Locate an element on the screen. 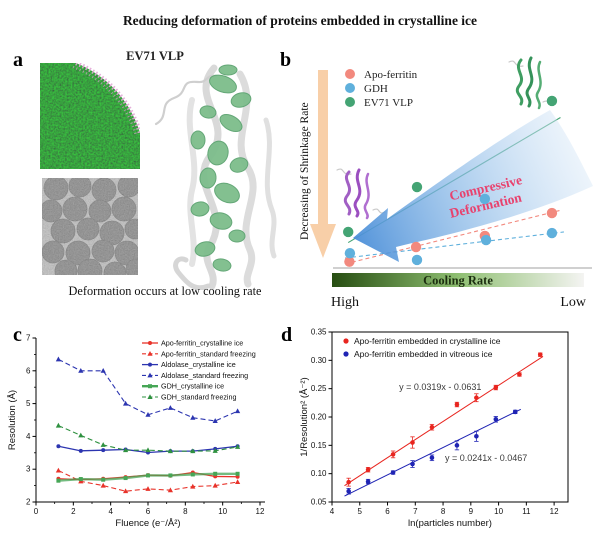 This screenshot has width=600, height=539. series-apo-ferritin-embedded-in-crystalline-ice is located at coordinates (444, 419).